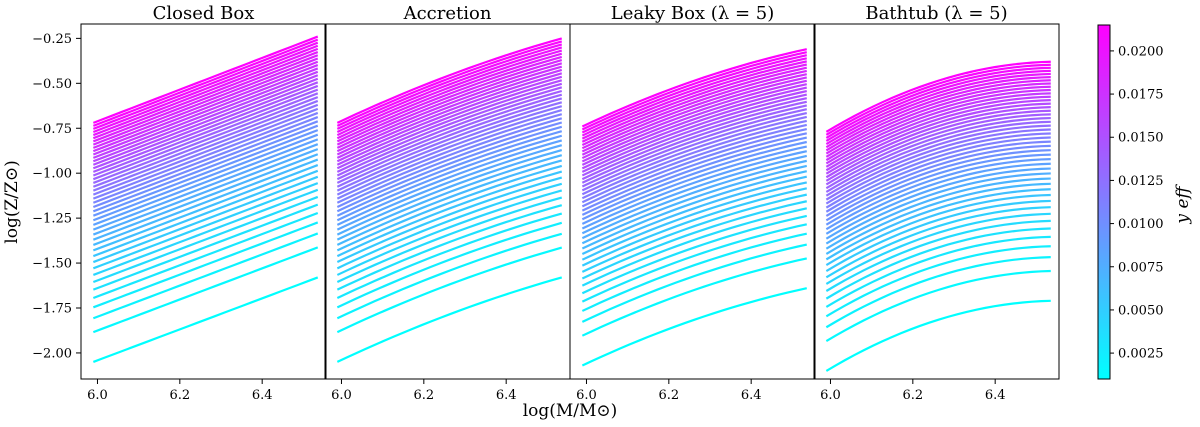 The width and height of the screenshot is (1200, 427). I want to click on colorbar-tick-label: 0.0100, so click(1141, 224).